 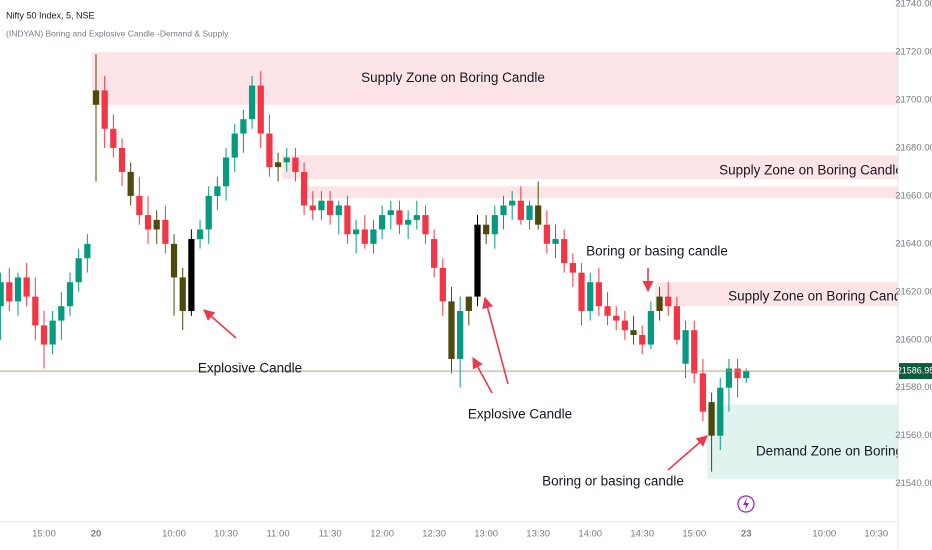 I want to click on y-tick-label: 21540.00, so click(x=913, y=483).